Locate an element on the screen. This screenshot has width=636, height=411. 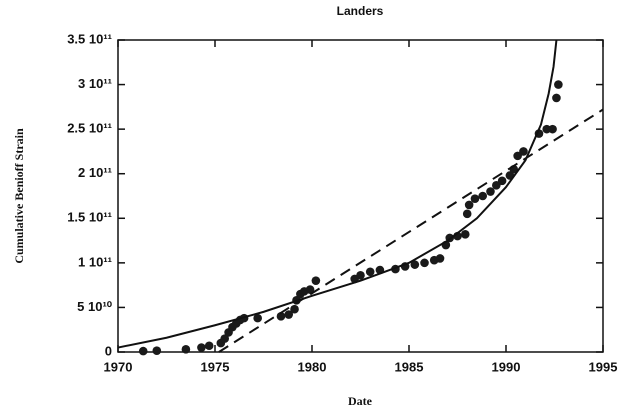
x-tick-label: 1985 is located at coordinates (409, 366).